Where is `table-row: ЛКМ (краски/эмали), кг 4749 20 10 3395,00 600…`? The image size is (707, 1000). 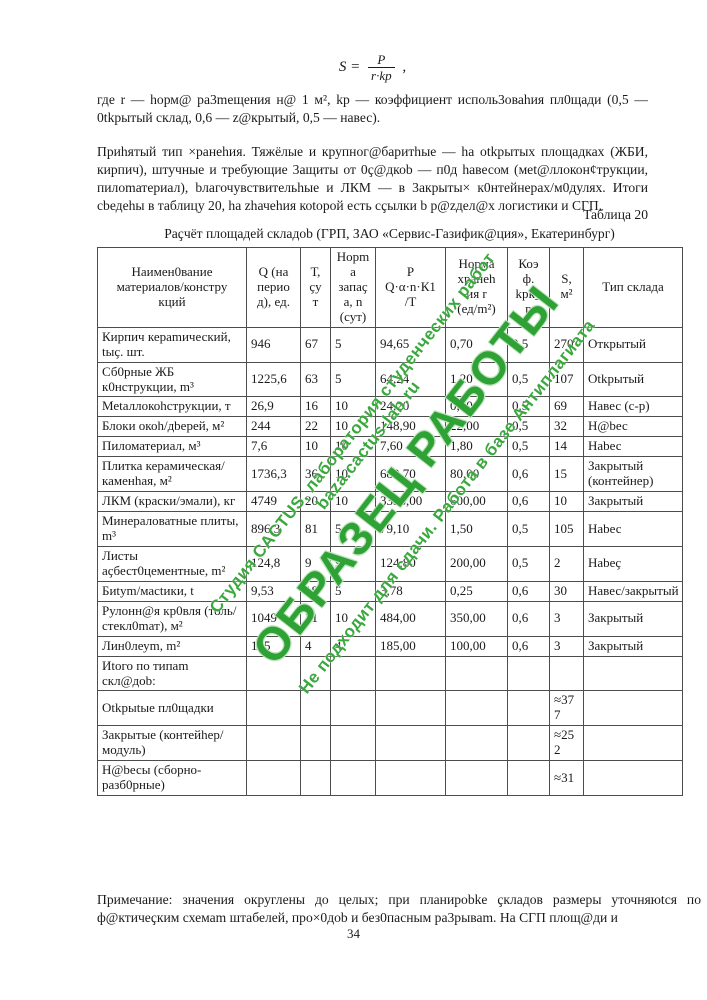 table-row: ЛКМ (краски/эмали), кг 4749 20 10 3395,00 600… is located at coordinates (390, 502).